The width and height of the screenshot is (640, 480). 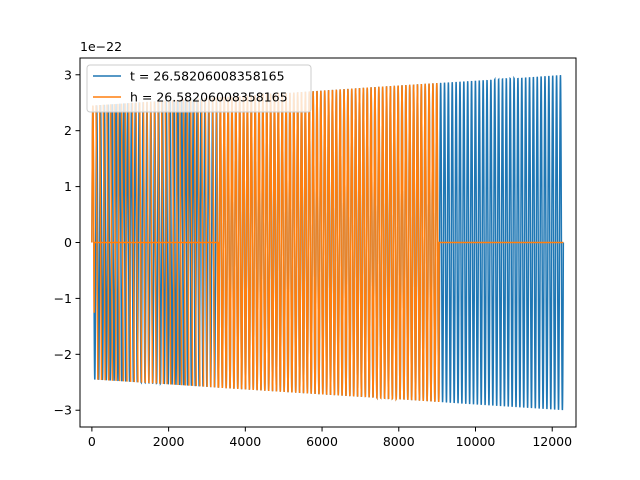 I want to click on legend-box, so click(x=199, y=88).